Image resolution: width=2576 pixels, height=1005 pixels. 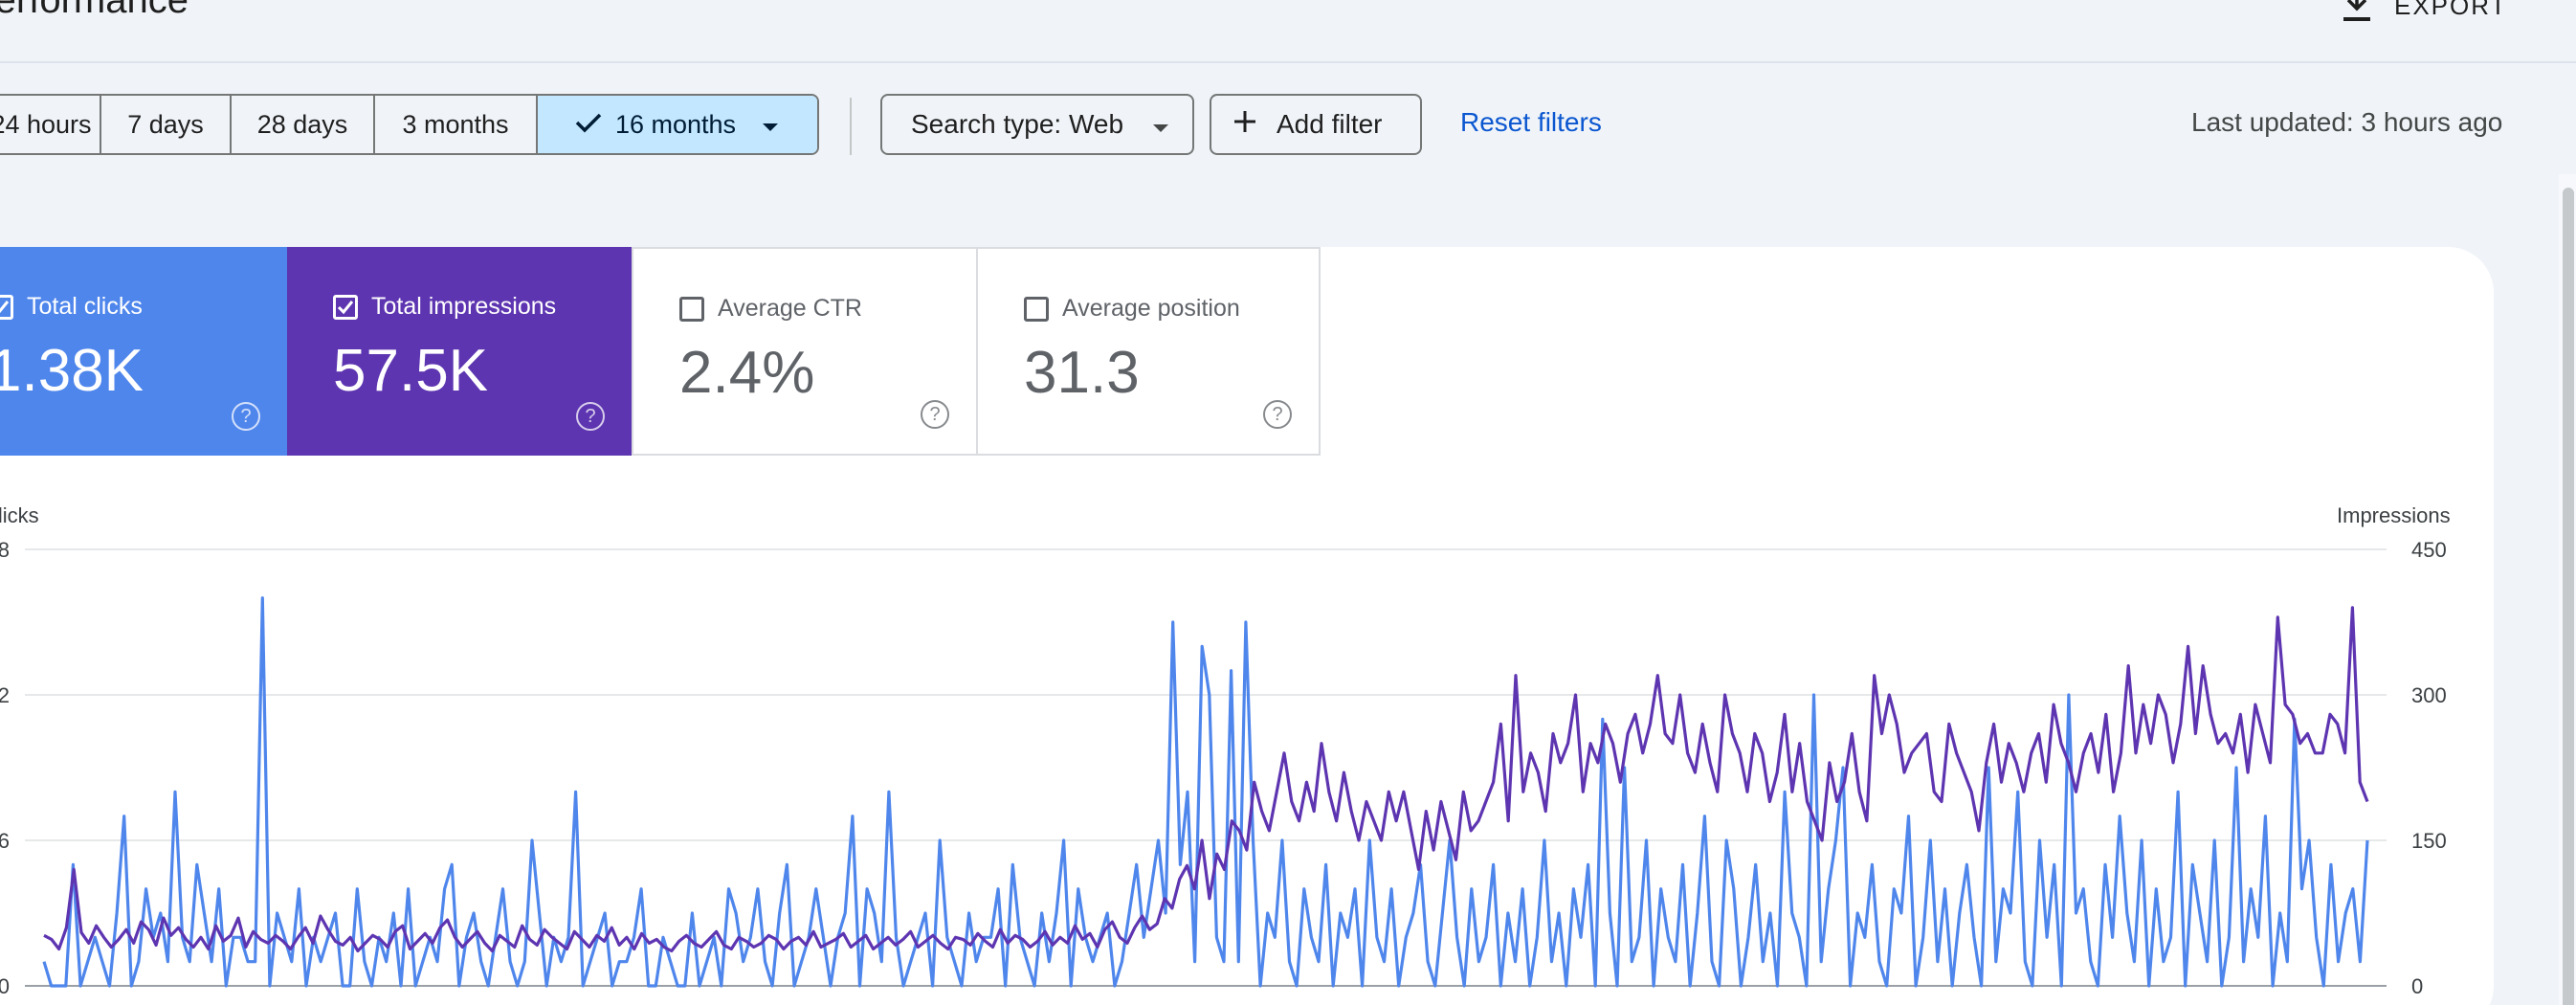 I want to click on last-updated-text: Last updated: 3 hours ago, so click(x=2347, y=122).